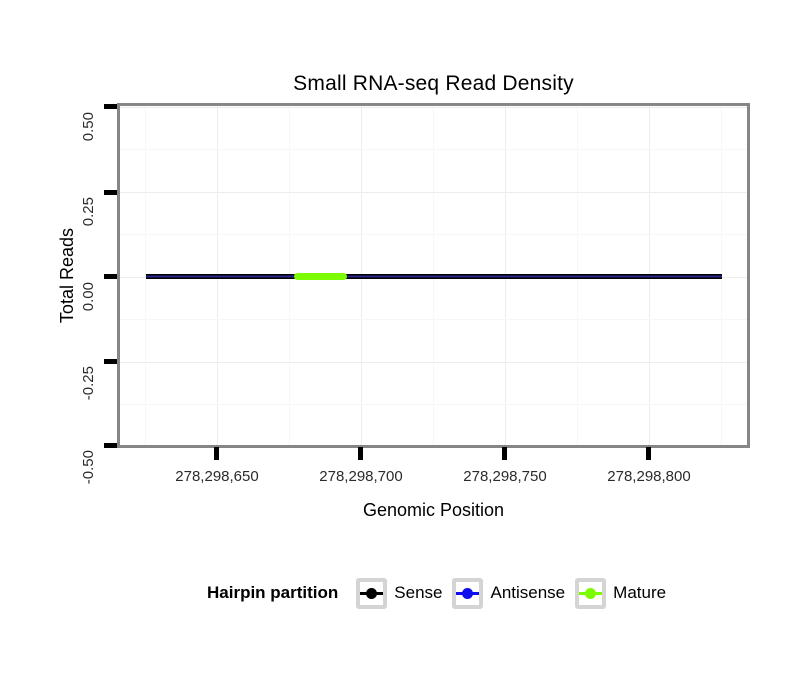  I want to click on y-tick-label: -0.50, so click(88, 467).